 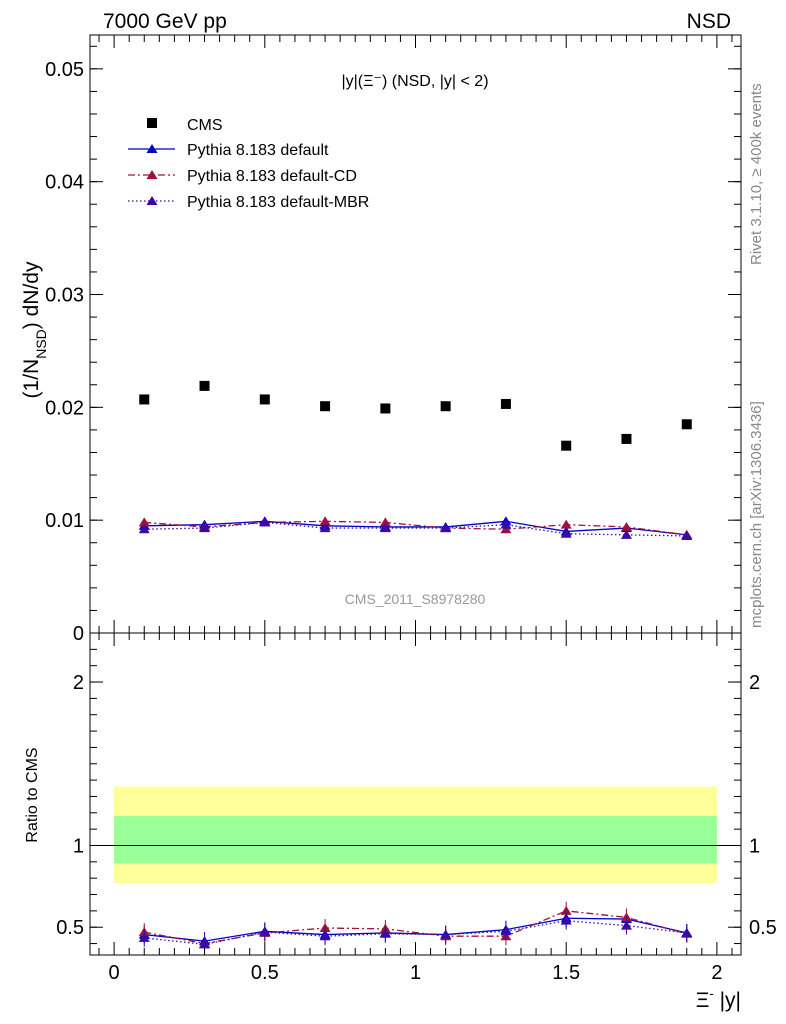 I want to click on ratio-band-inner, so click(x=415, y=840).